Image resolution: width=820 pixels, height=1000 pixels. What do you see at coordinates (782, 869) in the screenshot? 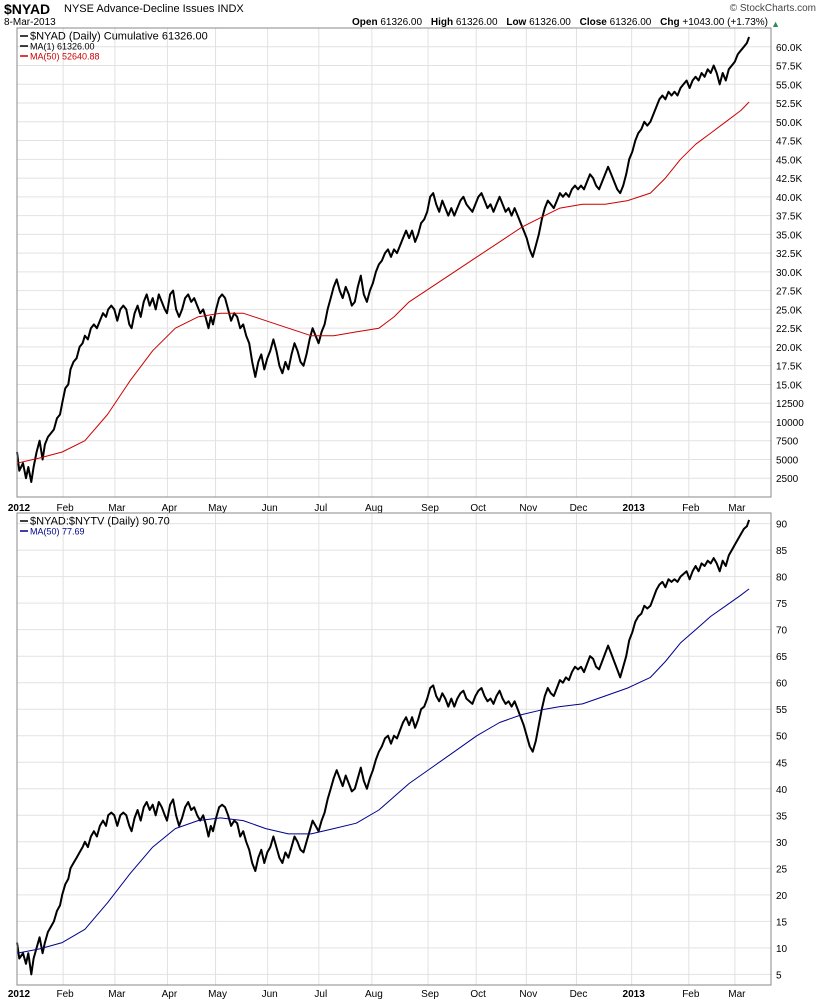
I see `y-tick-label: 25` at bounding box center [782, 869].